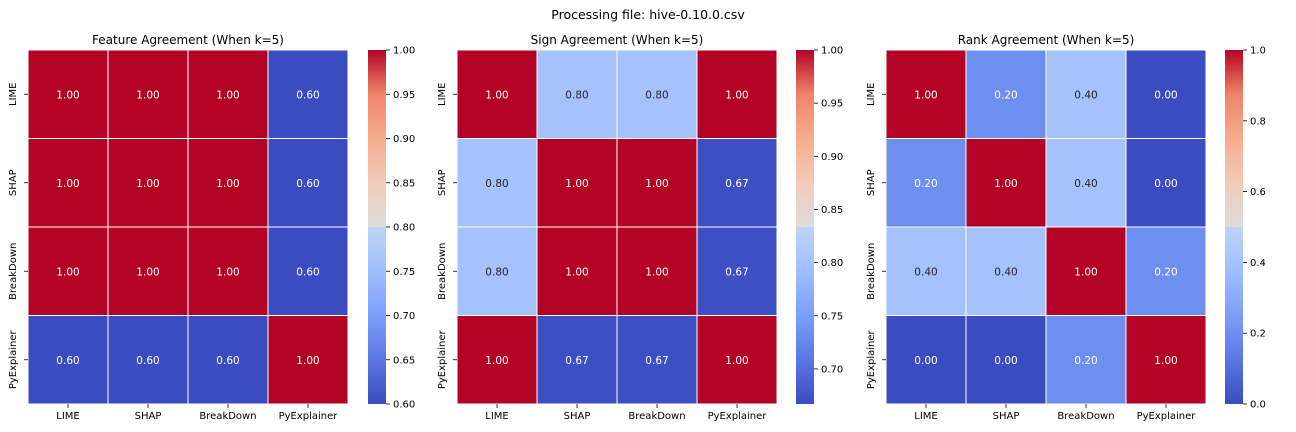 The image size is (1296, 432). What do you see at coordinates (1046, 40) in the screenshot?
I see `panel-title: Rank Agreement (When k=5)` at bounding box center [1046, 40].